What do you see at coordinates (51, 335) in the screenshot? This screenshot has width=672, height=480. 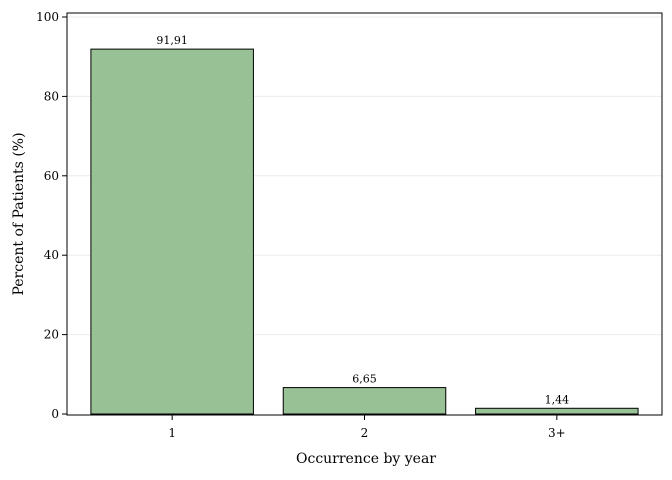 I see `y-tick-label: 20` at bounding box center [51, 335].